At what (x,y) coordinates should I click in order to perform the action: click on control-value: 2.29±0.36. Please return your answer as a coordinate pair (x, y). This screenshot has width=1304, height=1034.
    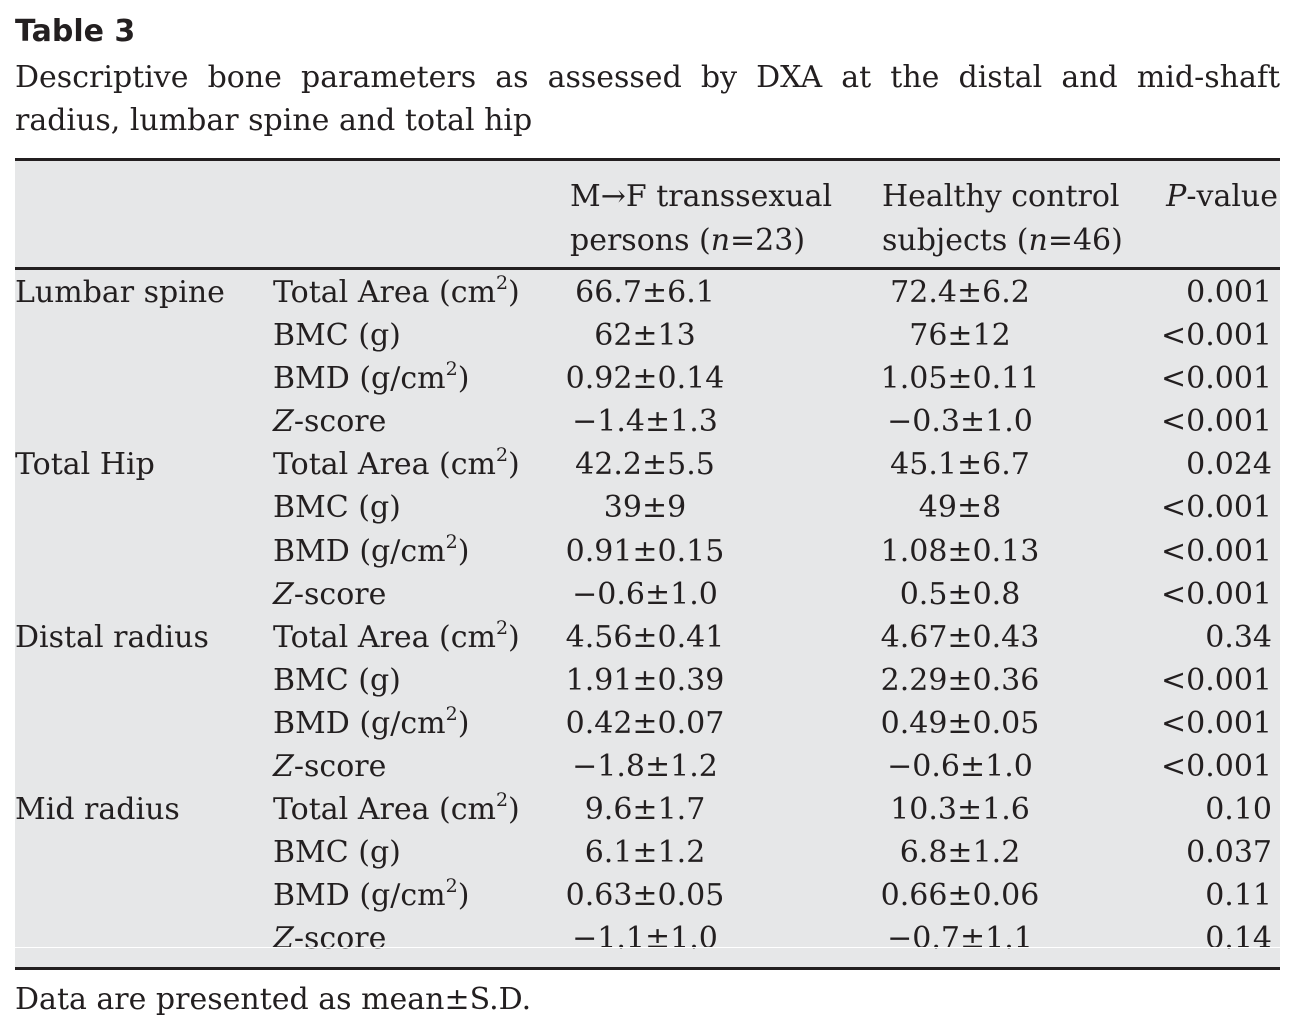
    Looking at the image, I should click on (960, 680).